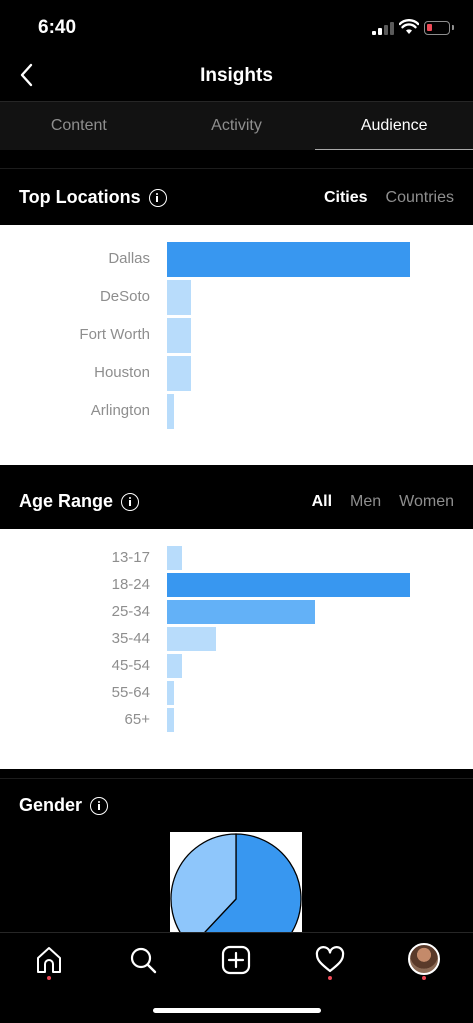  Describe the element at coordinates (130, 665) in the screenshot. I see `bar-label: 45-54` at that location.